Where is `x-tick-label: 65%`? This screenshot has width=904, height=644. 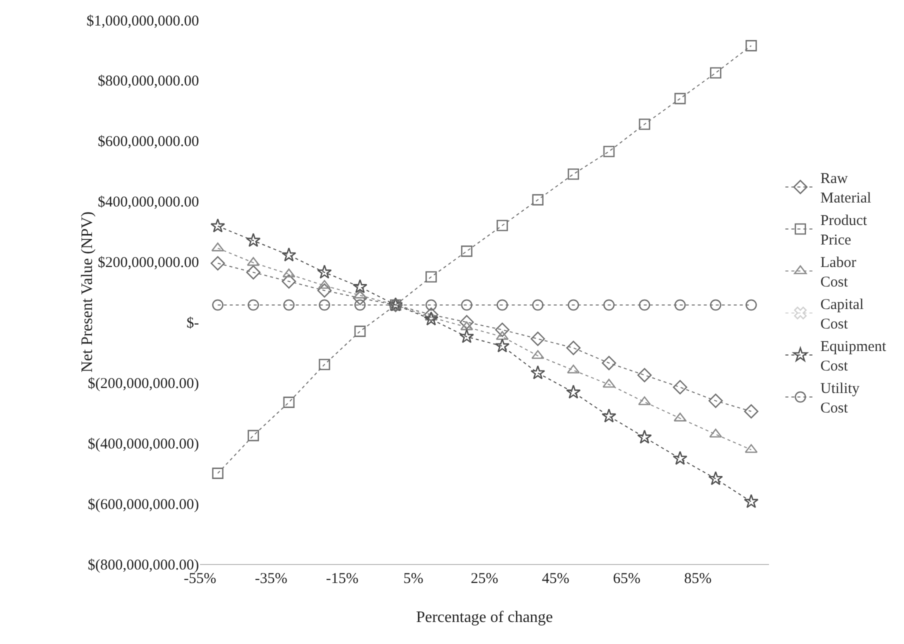
x-tick-label: 65% is located at coordinates (626, 579).